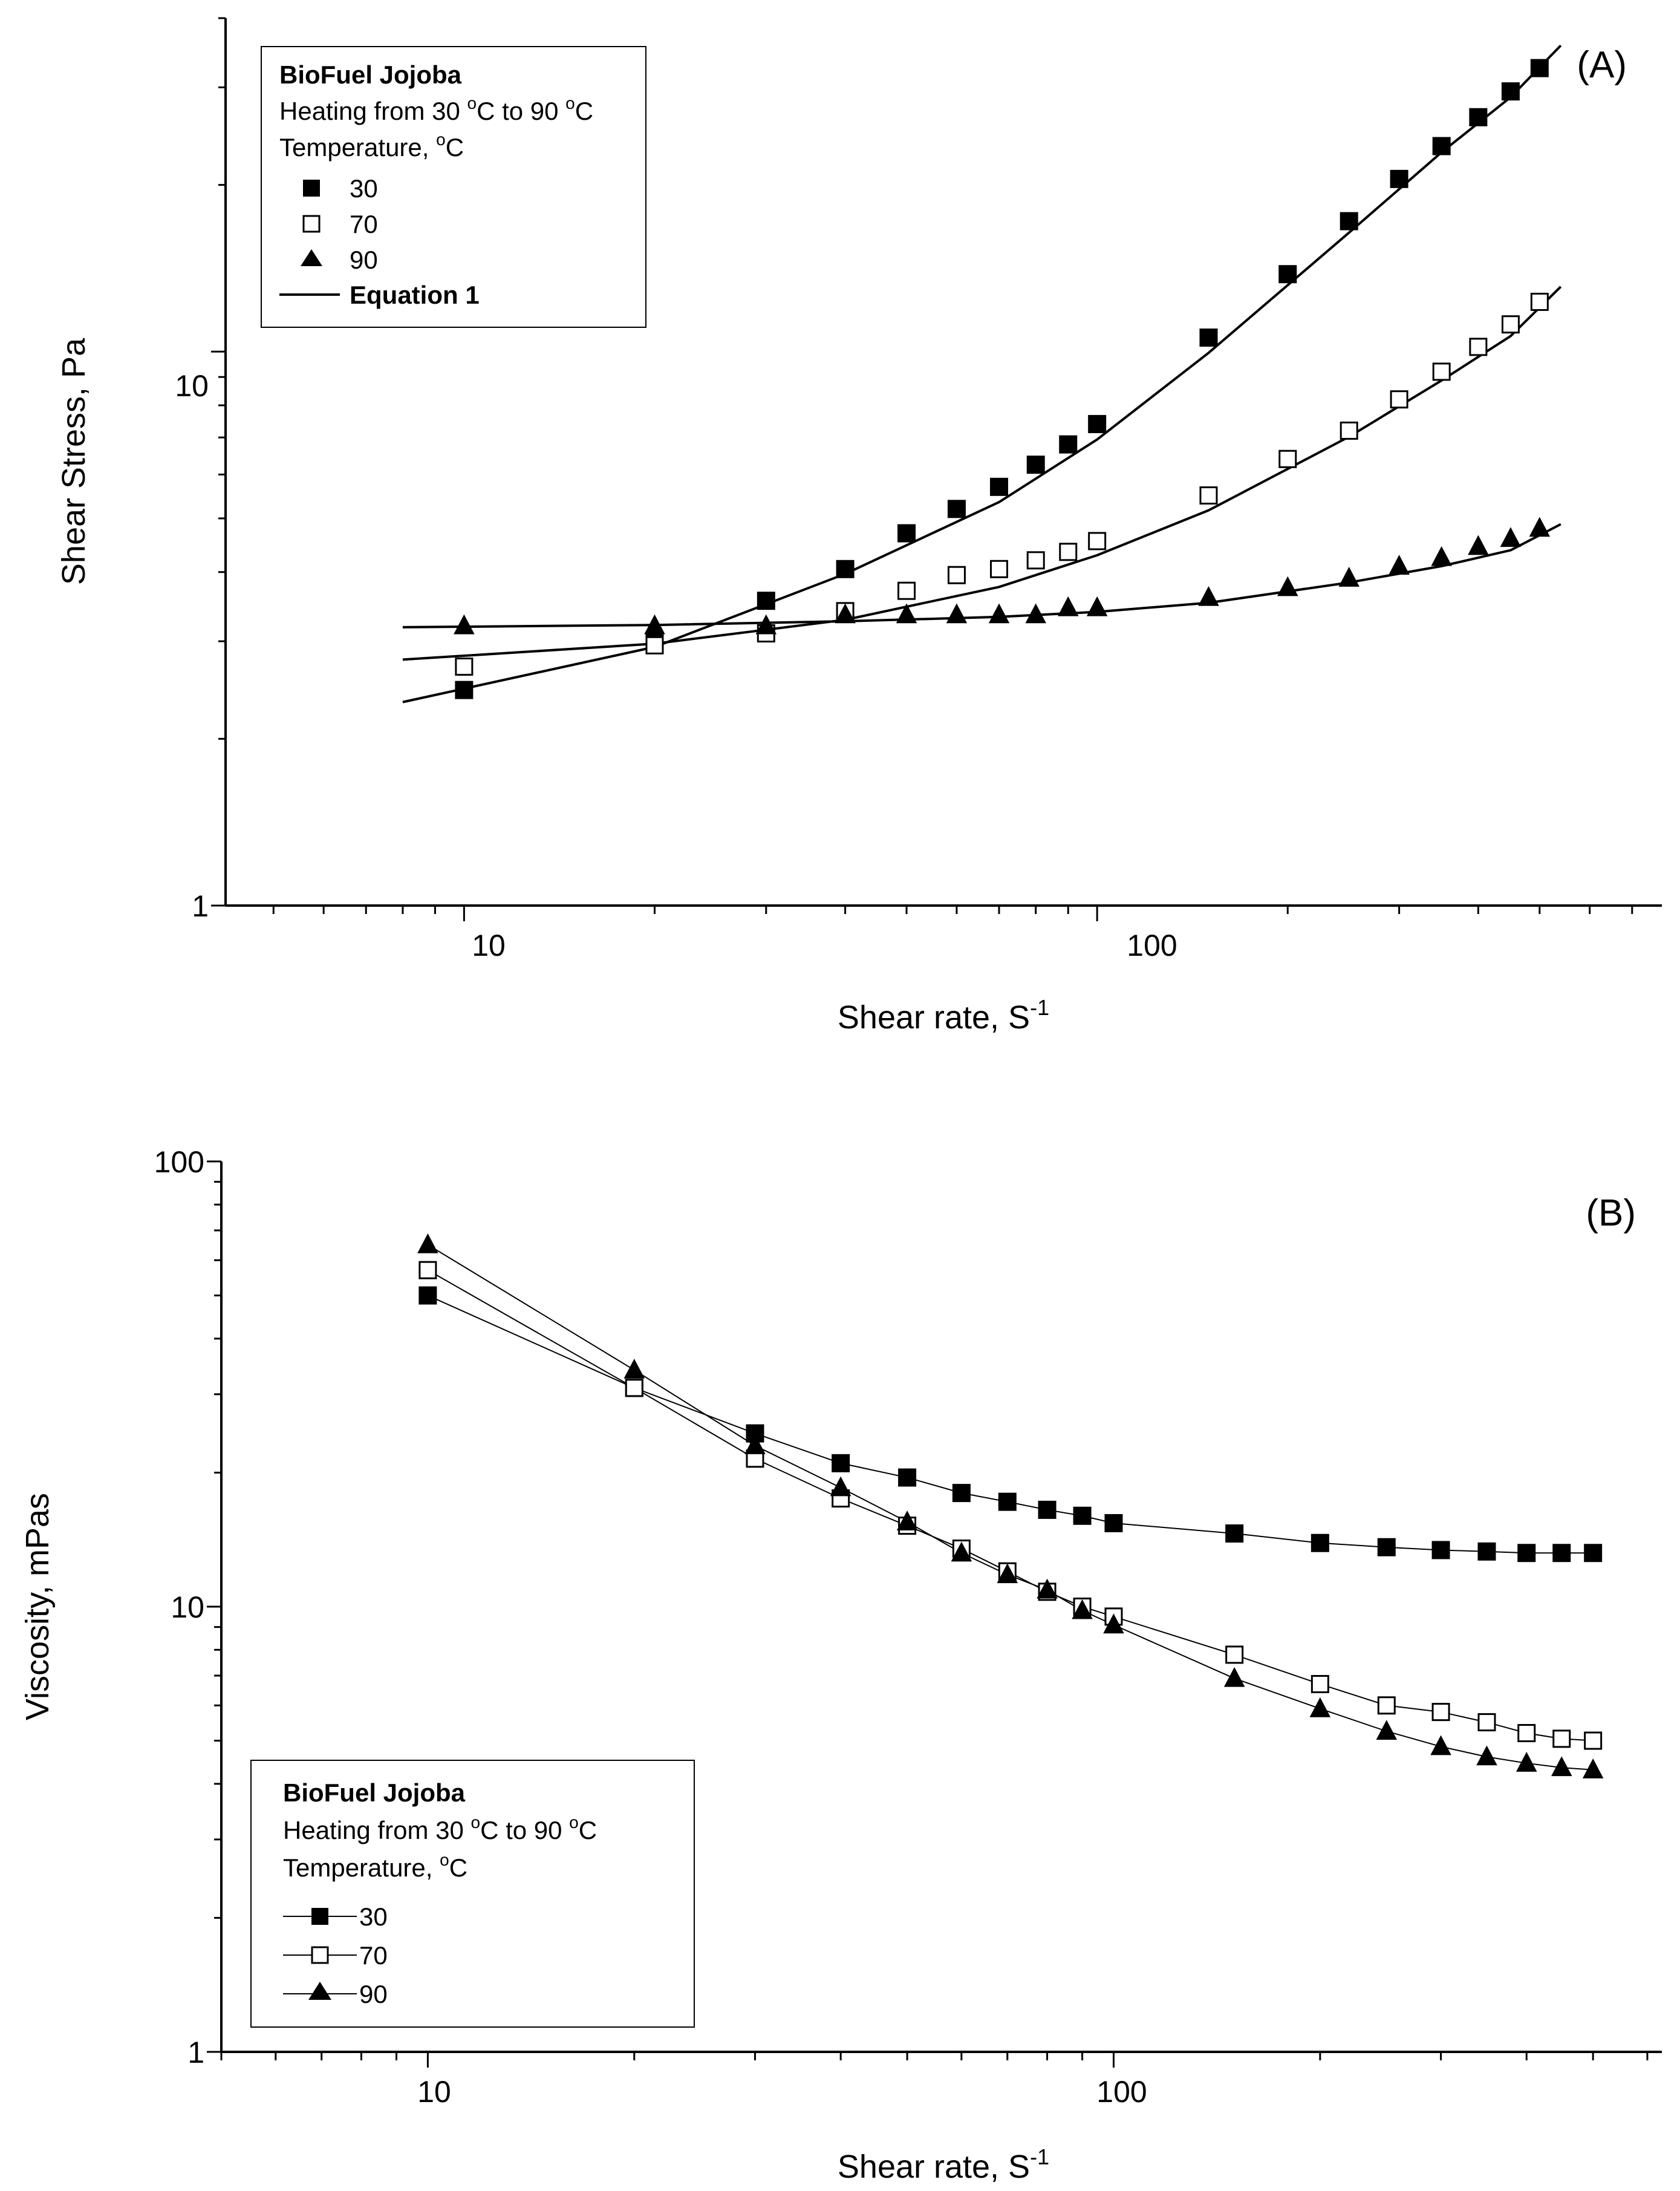 This screenshot has width=1680, height=2191. I want to click on panel-a-legend-degree-1: o, so click(472, 103).